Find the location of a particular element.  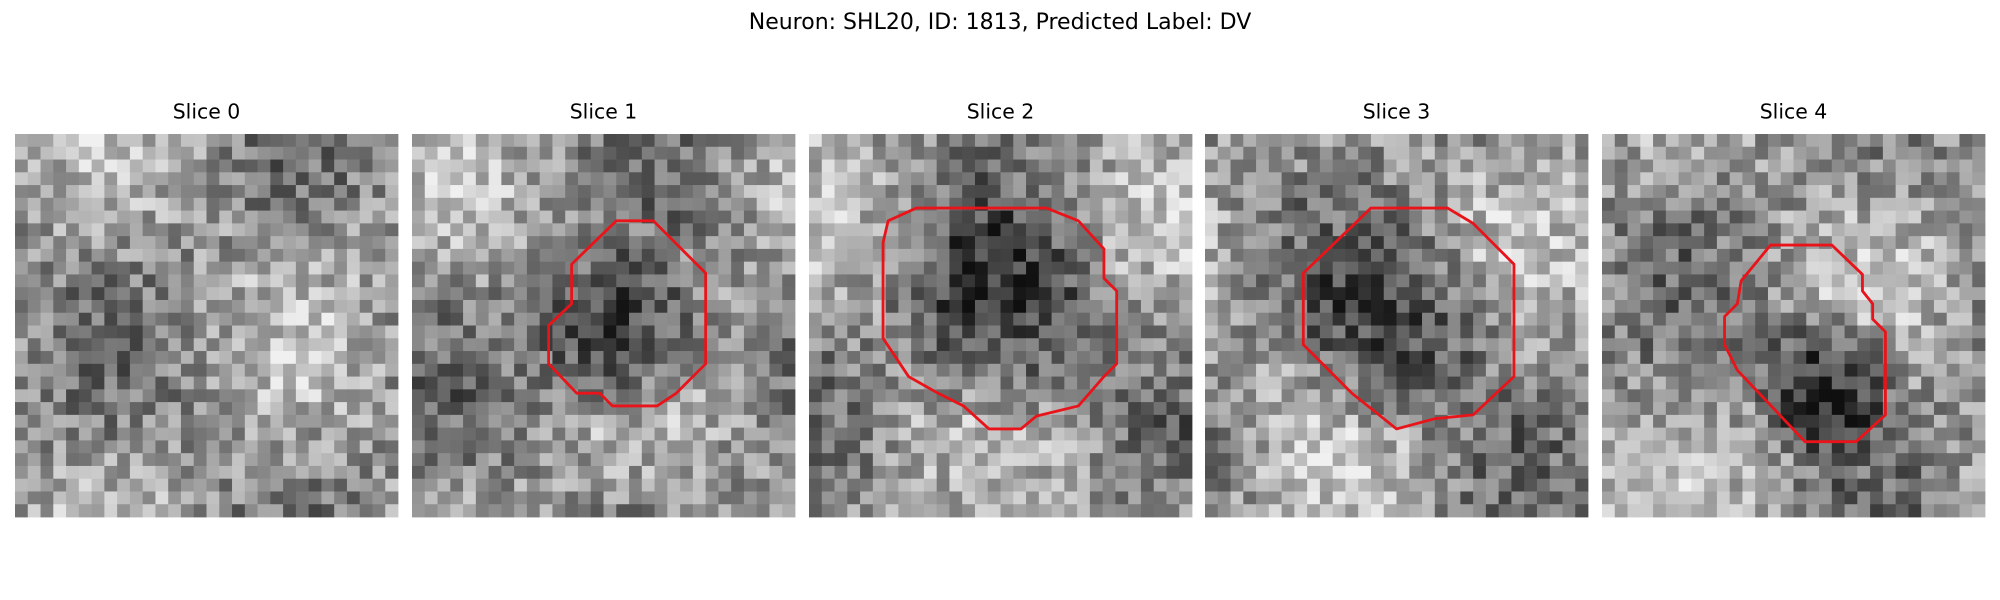

panel-title: Slice 4 is located at coordinates (1794, 112).